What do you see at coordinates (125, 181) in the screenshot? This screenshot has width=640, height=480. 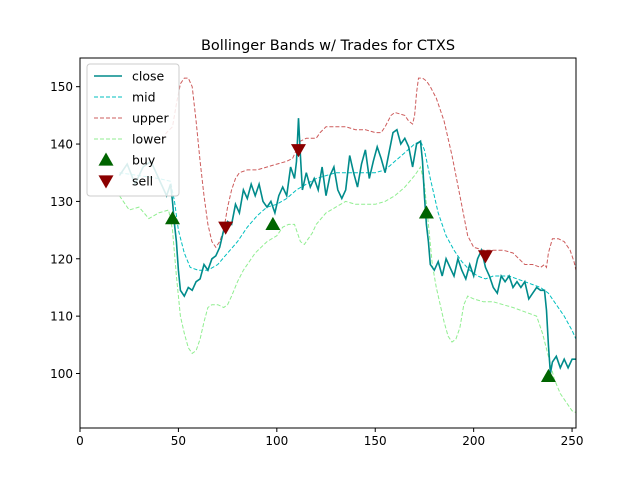 I see `legend-item-sell: sell` at bounding box center [125, 181].